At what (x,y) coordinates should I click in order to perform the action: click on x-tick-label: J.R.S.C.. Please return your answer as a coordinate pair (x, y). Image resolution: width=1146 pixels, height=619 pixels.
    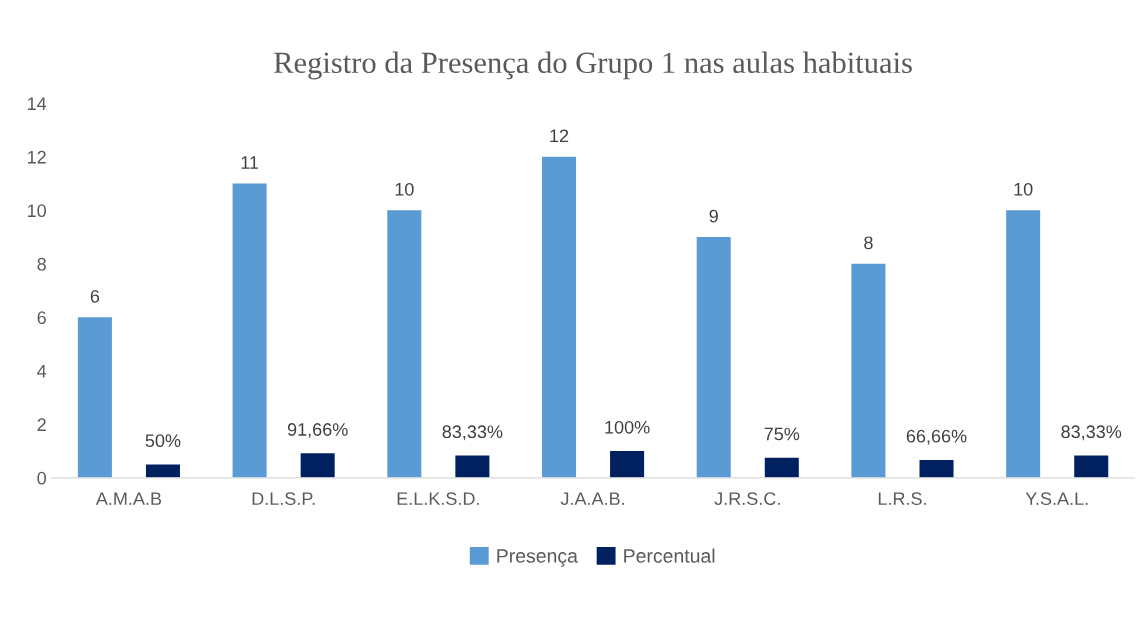
    Looking at the image, I should click on (747, 499).